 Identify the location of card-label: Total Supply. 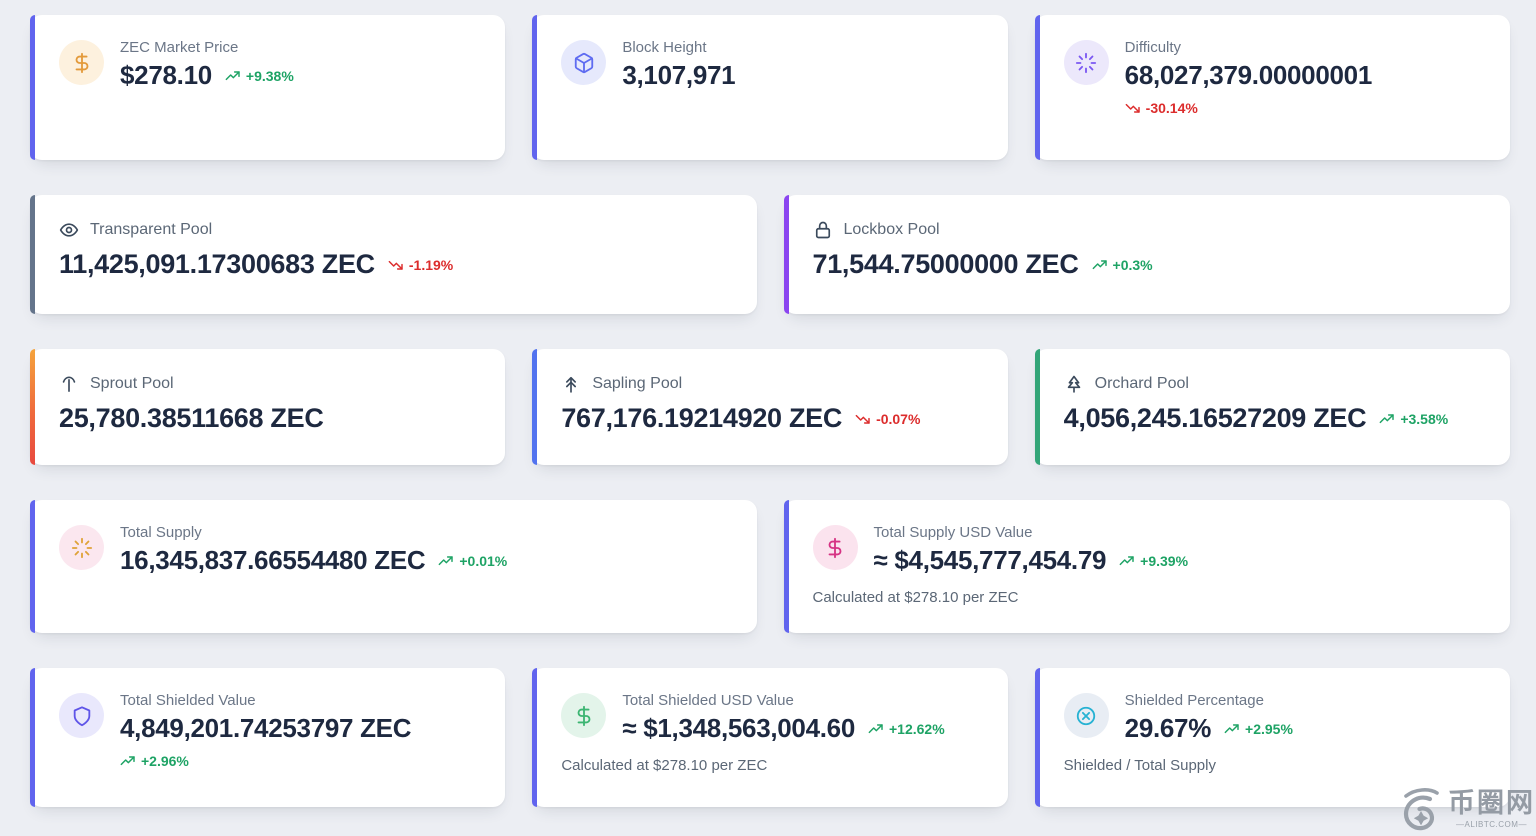
(161, 532).